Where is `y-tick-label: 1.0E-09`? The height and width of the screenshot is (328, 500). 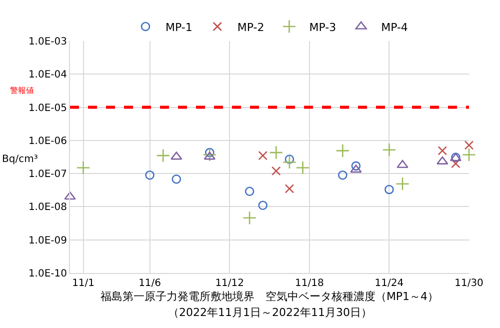 y-tick-label: 1.0E-09 is located at coordinates (47, 240).